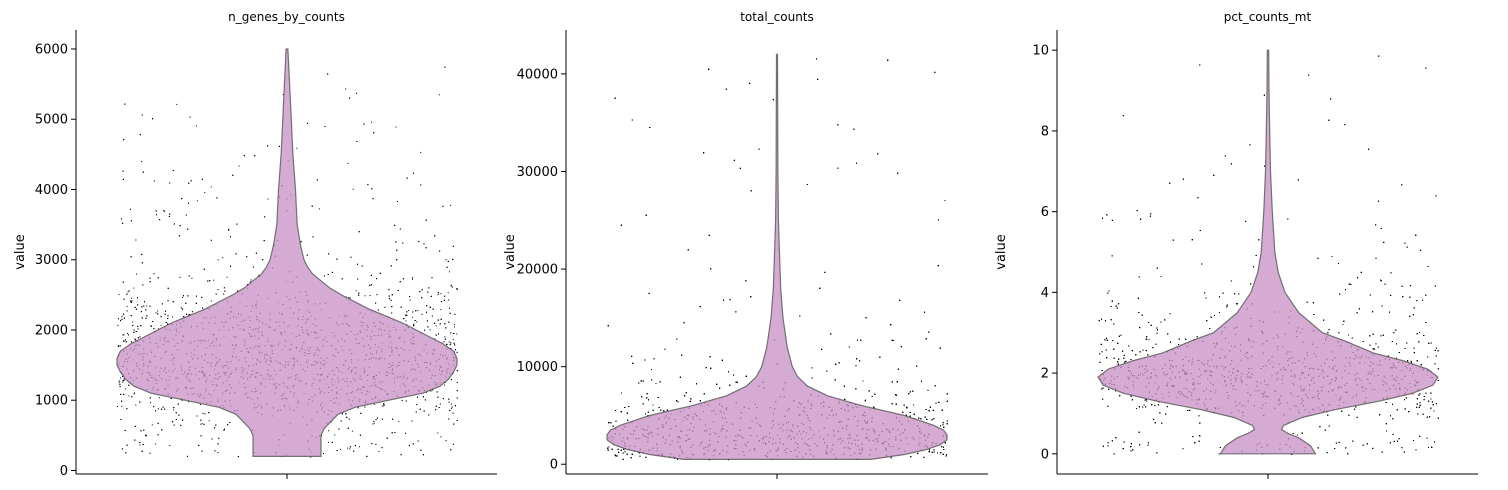  Describe the element at coordinates (51, 330) in the screenshot. I see `y-tick-label: 2000` at that location.